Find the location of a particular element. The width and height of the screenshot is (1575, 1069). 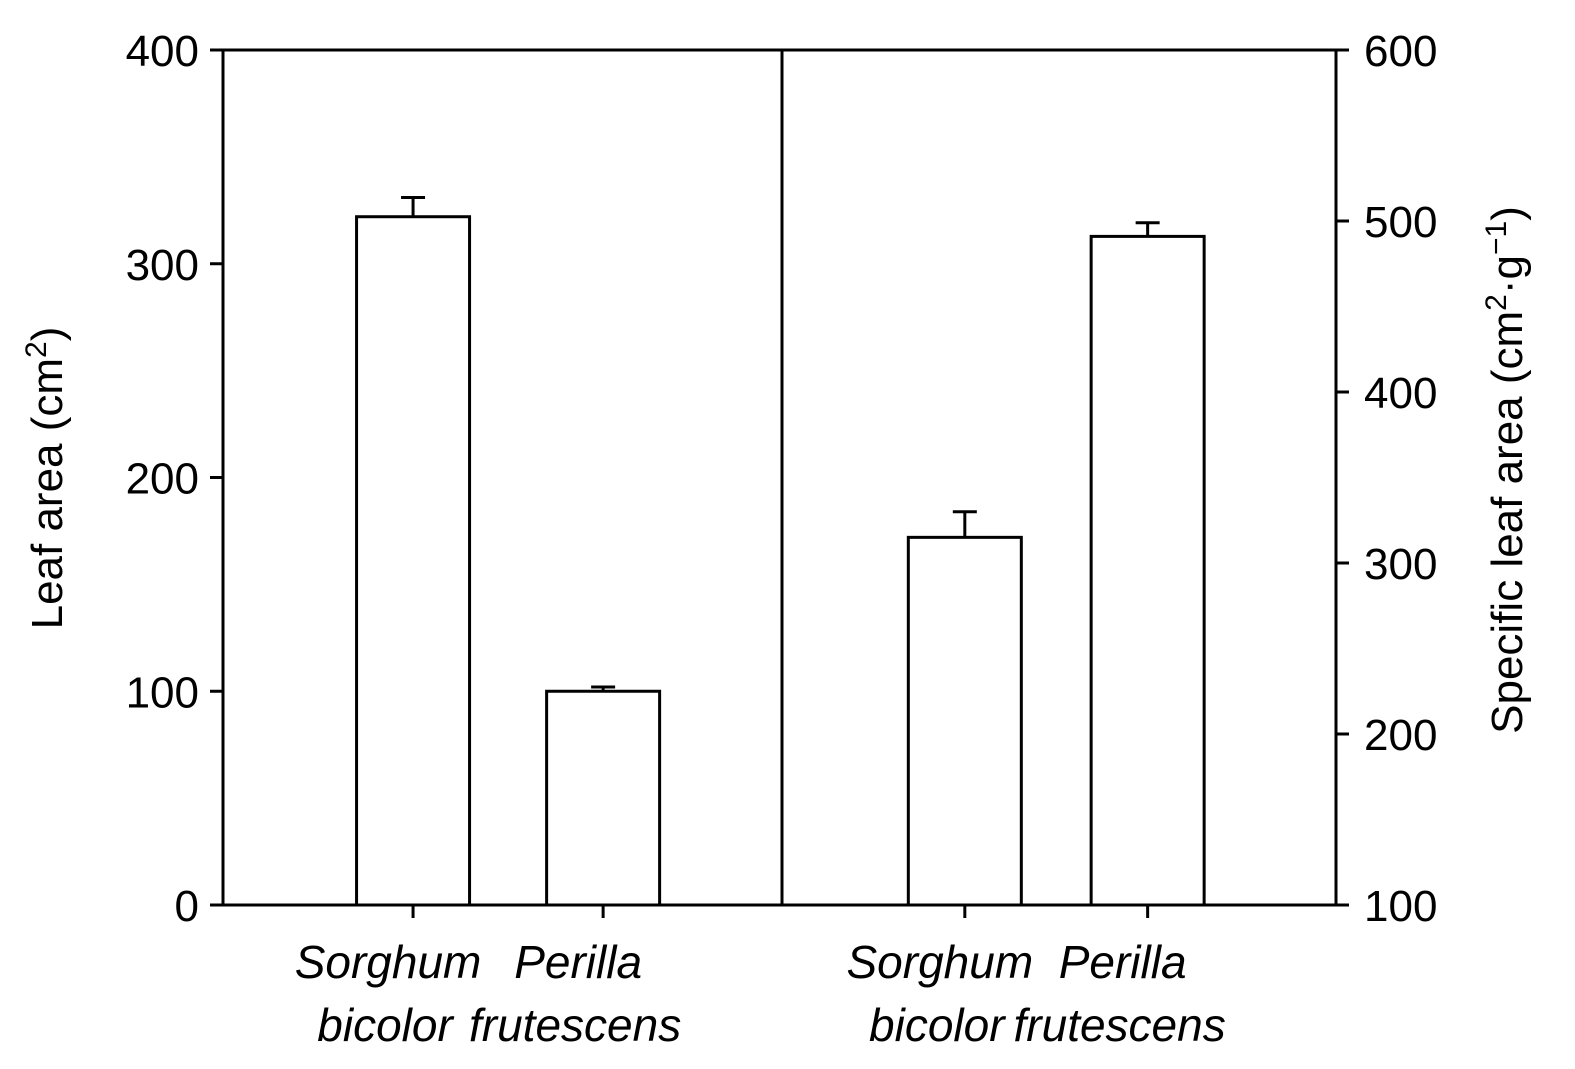

right-tick-label: 200 is located at coordinates (1400, 735).